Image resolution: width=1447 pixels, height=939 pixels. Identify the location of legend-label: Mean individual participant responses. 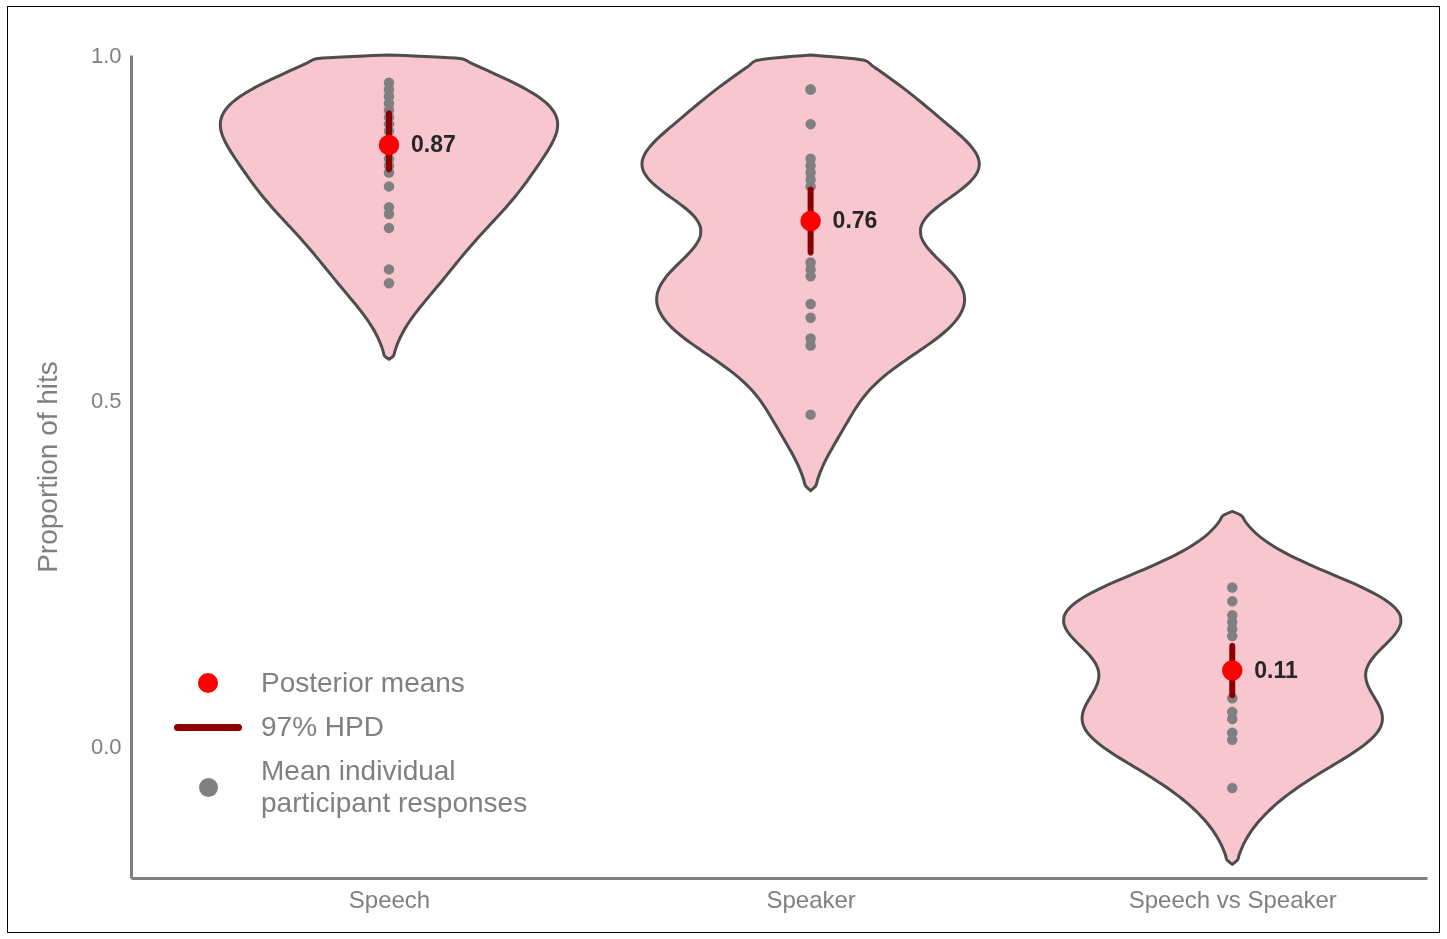
(395, 787).